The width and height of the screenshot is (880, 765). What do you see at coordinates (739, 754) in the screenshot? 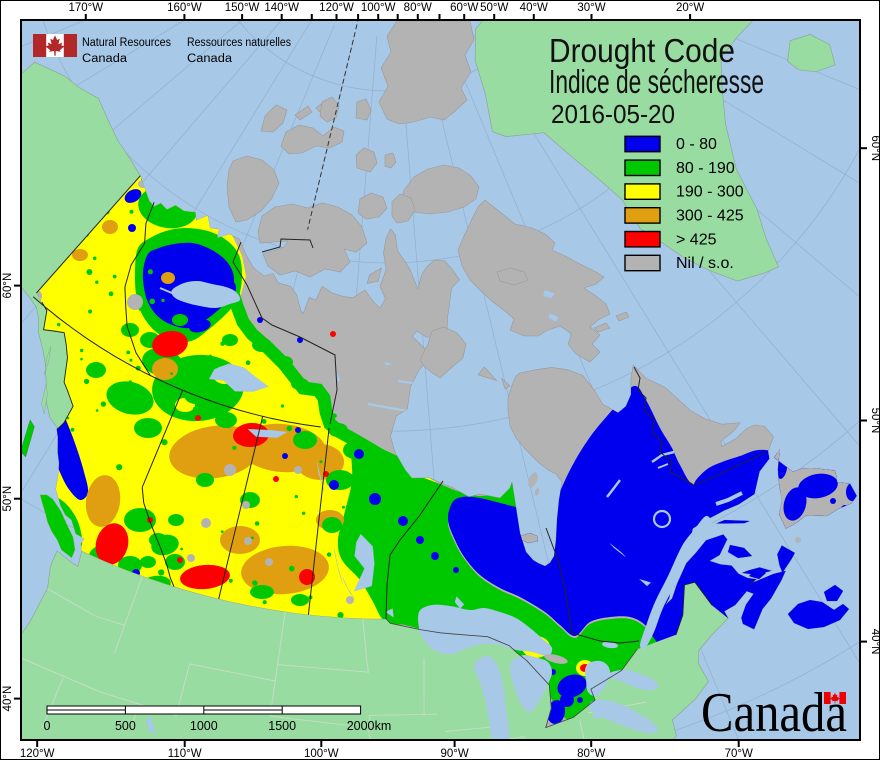
I see `svg-text: 70°W` at bounding box center [739, 754].